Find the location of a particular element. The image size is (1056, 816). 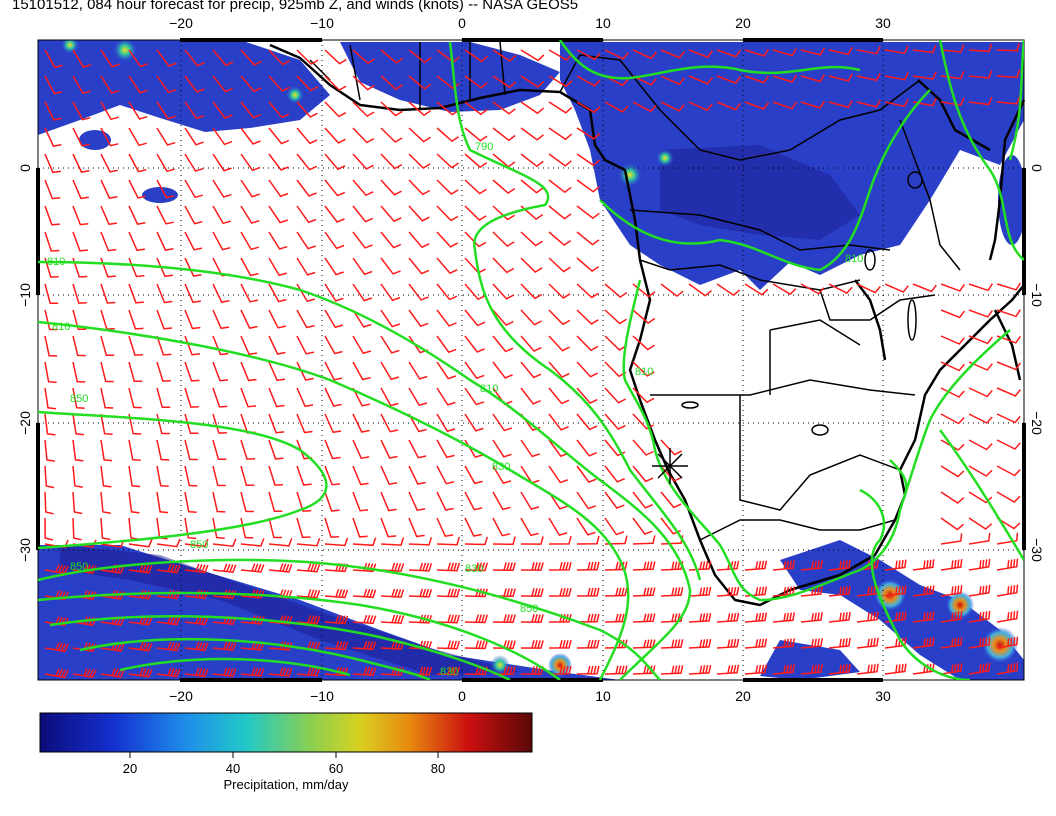

colorbar-tick-label: 80 is located at coordinates (438, 768).